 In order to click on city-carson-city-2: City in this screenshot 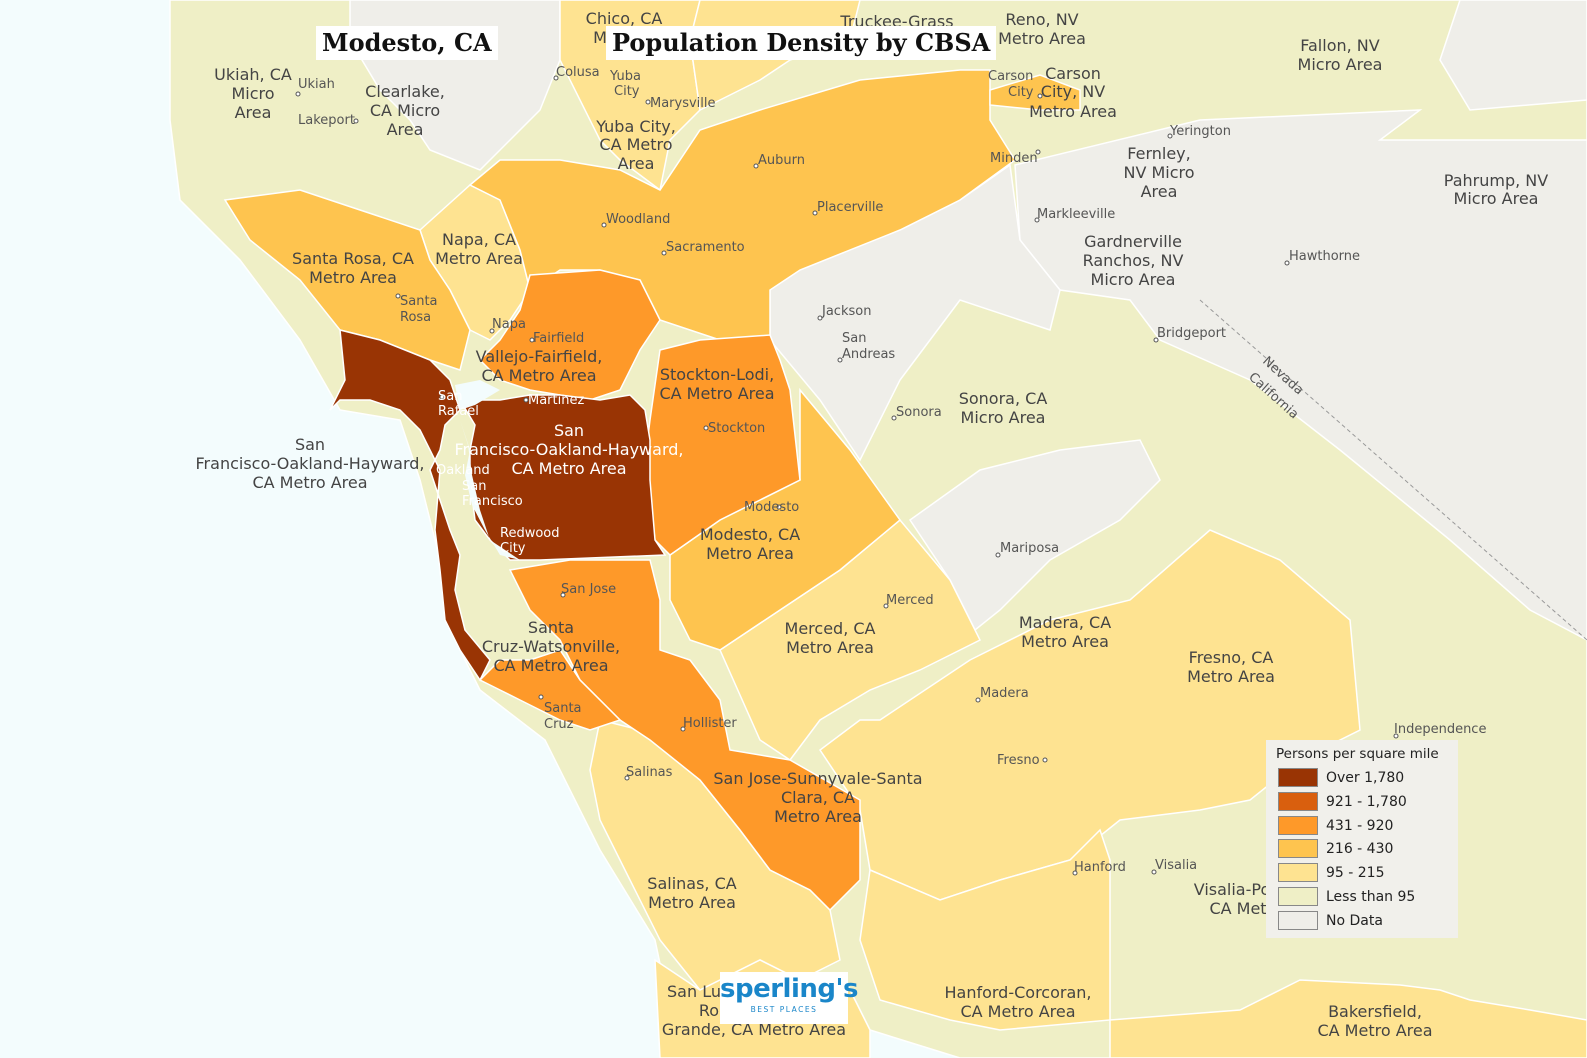, I will do `click(1021, 92)`.